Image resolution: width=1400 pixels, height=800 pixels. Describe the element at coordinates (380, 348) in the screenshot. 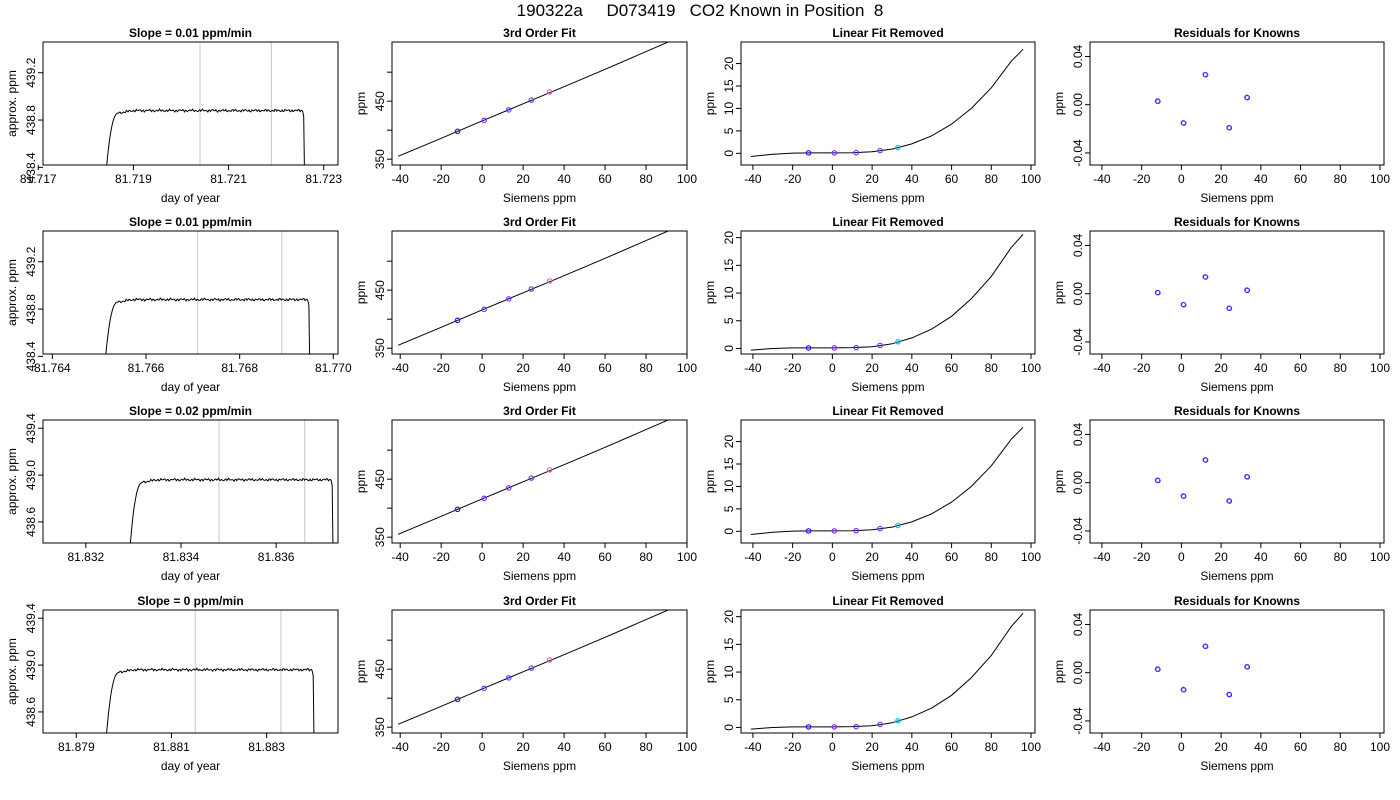

I see `y-tick-label: 350` at that location.